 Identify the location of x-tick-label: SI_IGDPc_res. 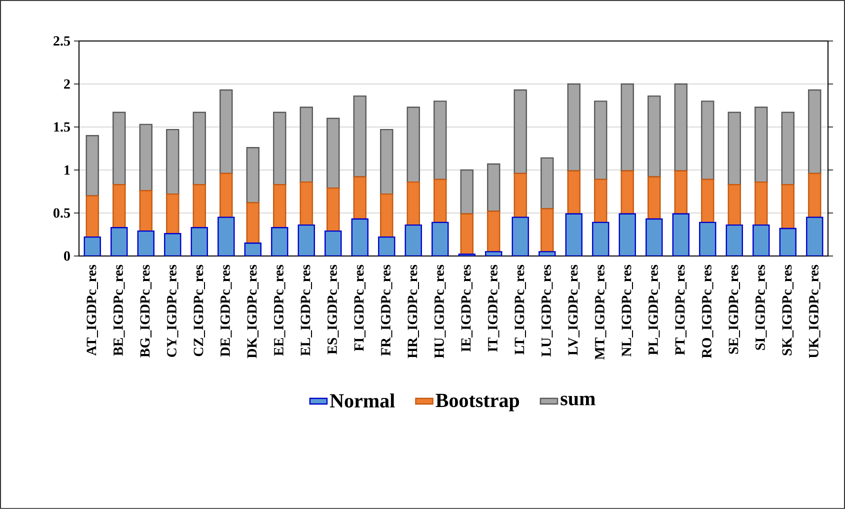
(761, 307).